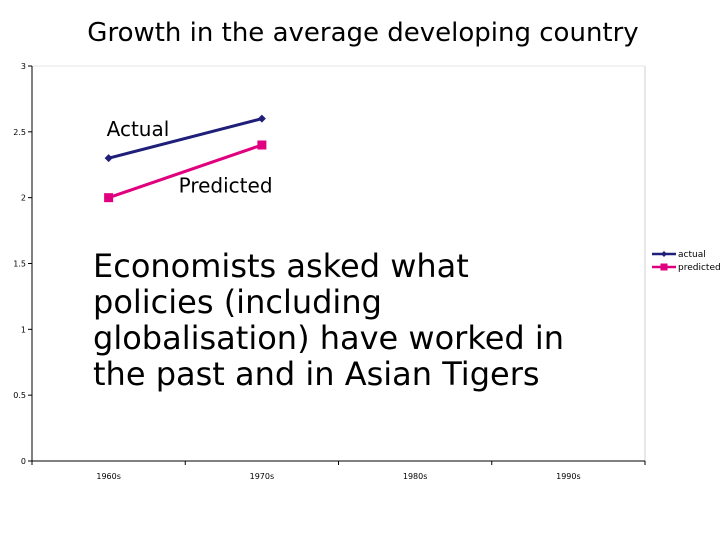 The image size is (720, 540). Describe the element at coordinates (19, 132) in the screenshot. I see `y-tick-label: 2.5` at that location.